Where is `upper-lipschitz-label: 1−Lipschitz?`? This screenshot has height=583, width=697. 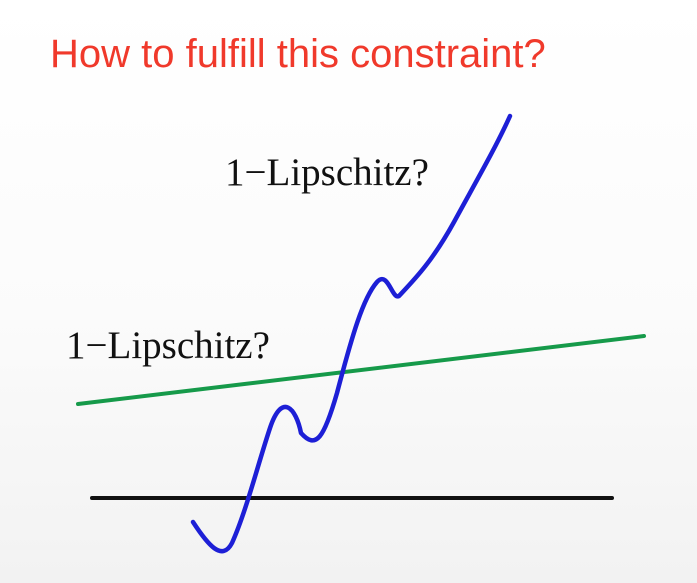 upper-lipschitz-label: 1−Lipschitz? is located at coordinates (327, 172).